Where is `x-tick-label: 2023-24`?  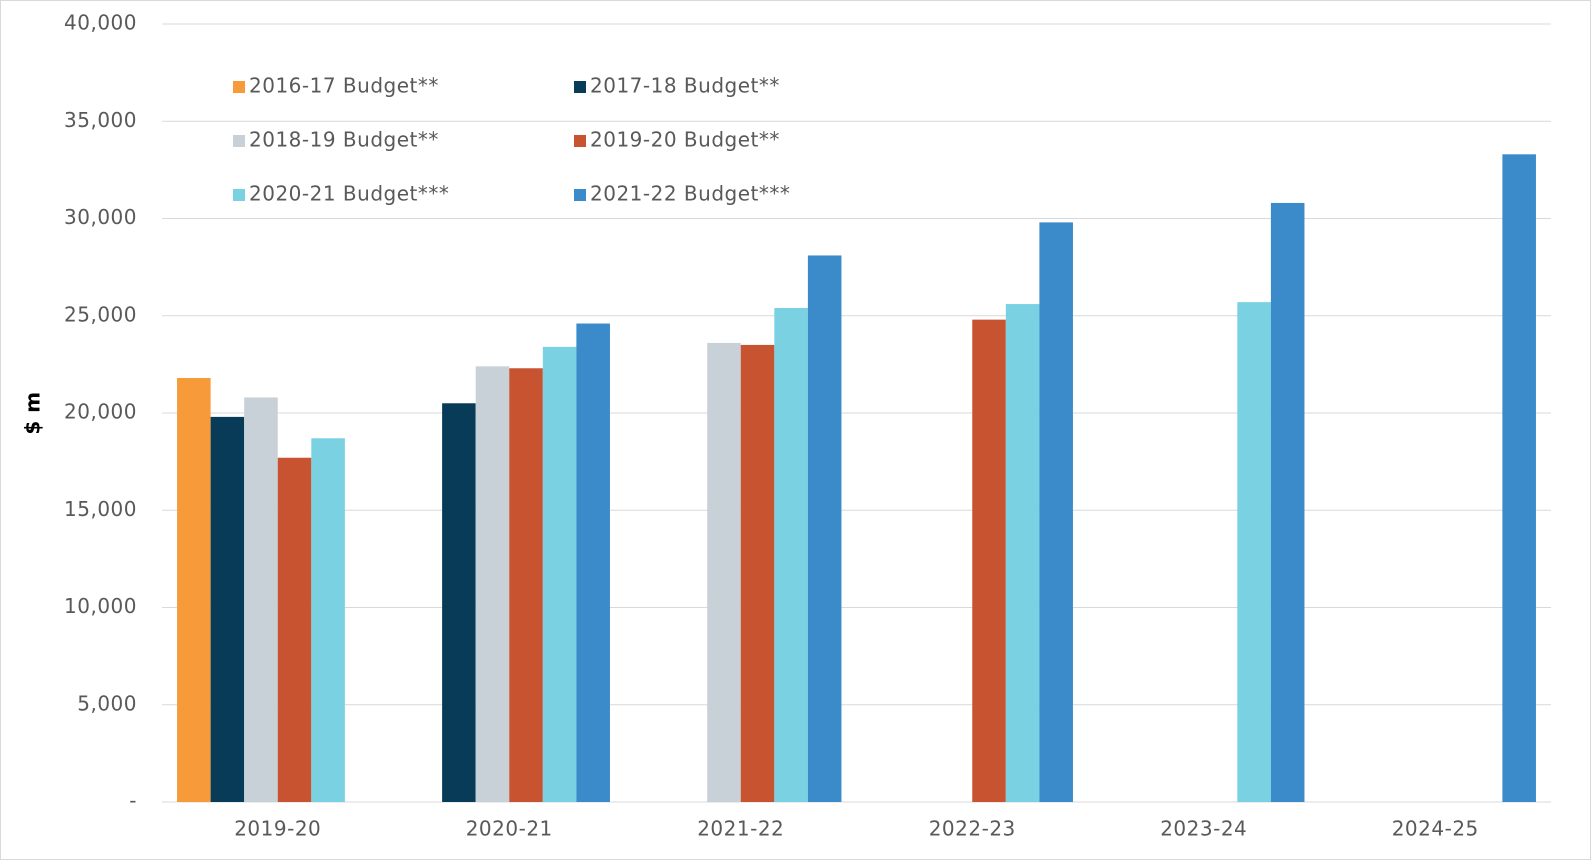
x-tick-label: 2023-24 is located at coordinates (1203, 829).